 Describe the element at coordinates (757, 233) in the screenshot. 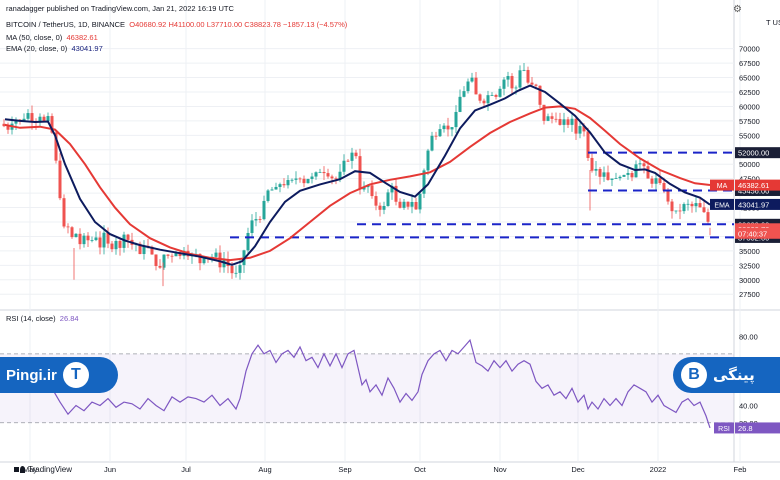

I see `countdown-bg` at that location.